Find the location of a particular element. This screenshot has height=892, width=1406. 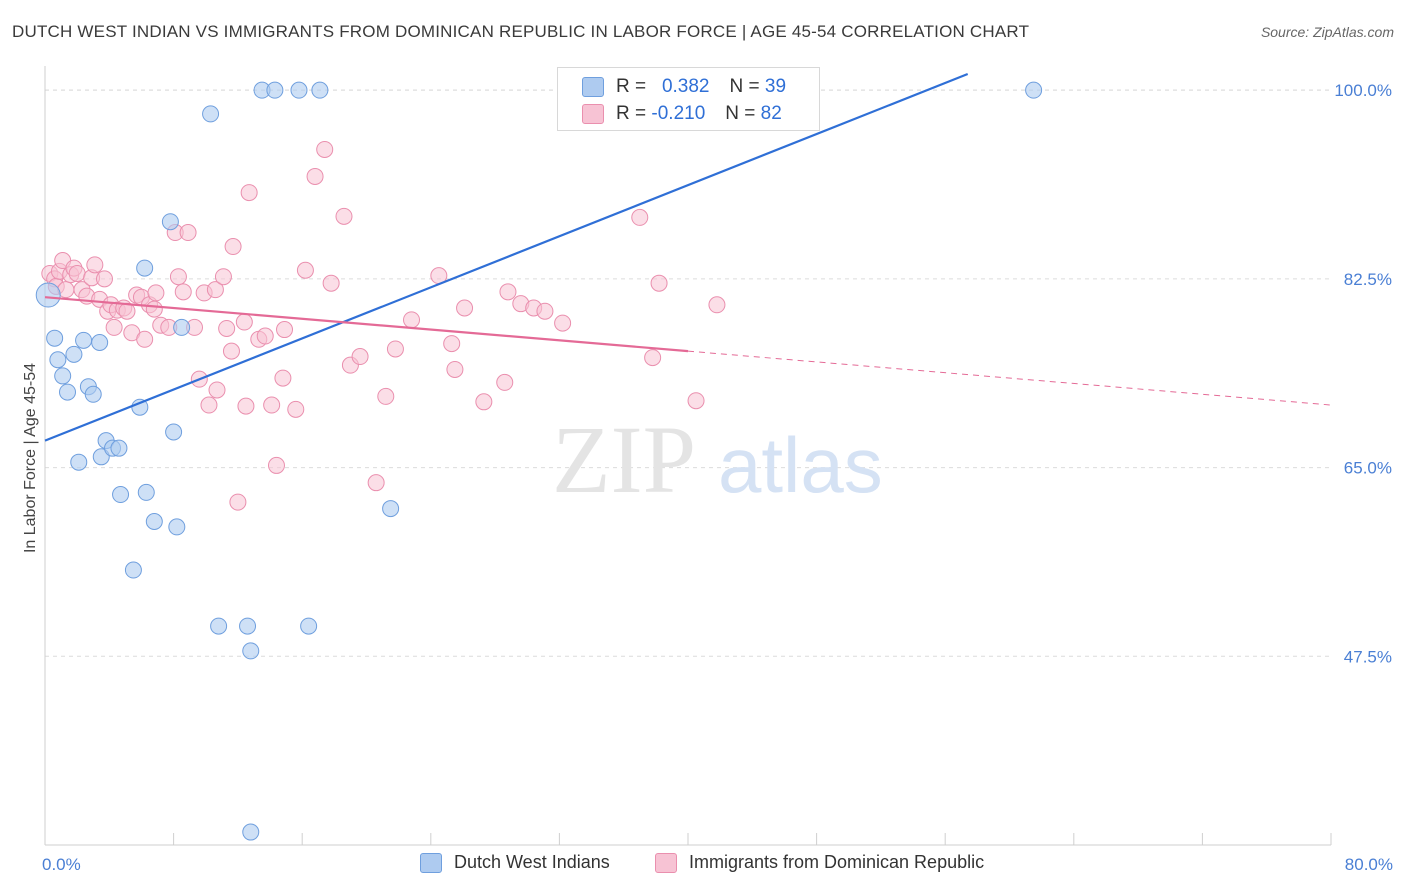

y-tick-label: 47.5% is located at coordinates (1368, 656).